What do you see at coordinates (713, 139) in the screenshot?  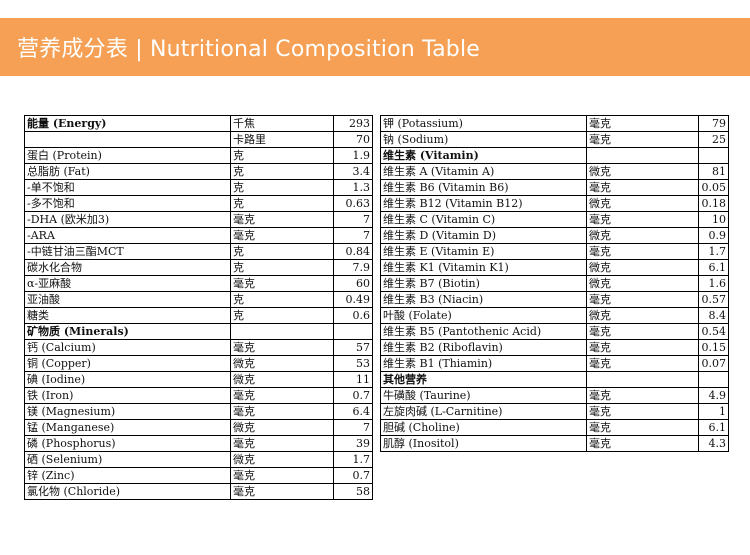 I see `value-cell: 25` at bounding box center [713, 139].